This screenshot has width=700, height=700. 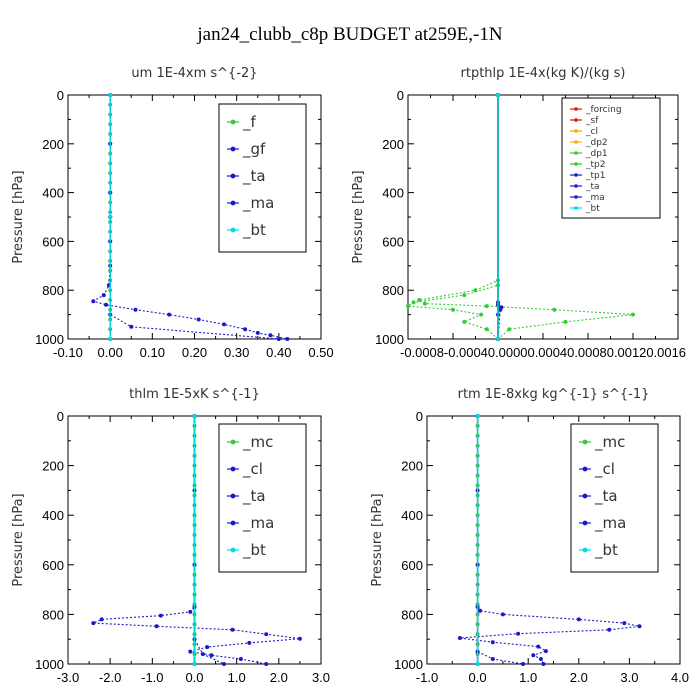 What do you see at coordinates (152, 352) in the screenshot?
I see `x-tick-label: 0.10` at bounding box center [152, 352].